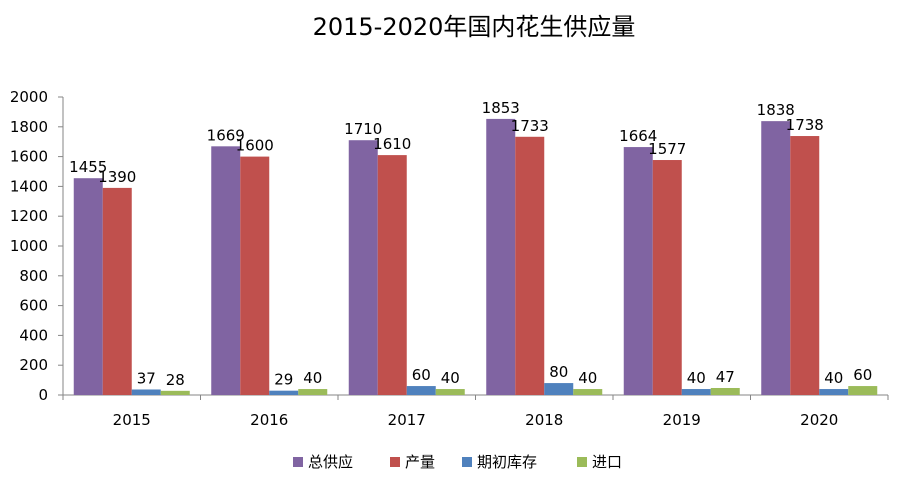  I want to click on bar-期初库存-2015, so click(146, 392).